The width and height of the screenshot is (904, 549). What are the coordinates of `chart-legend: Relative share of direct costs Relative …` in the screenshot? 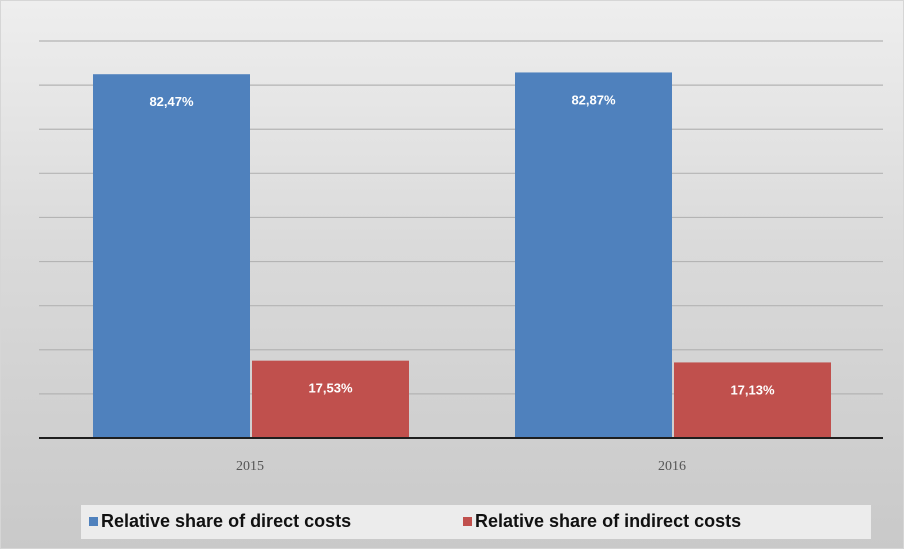 It's located at (476, 522).